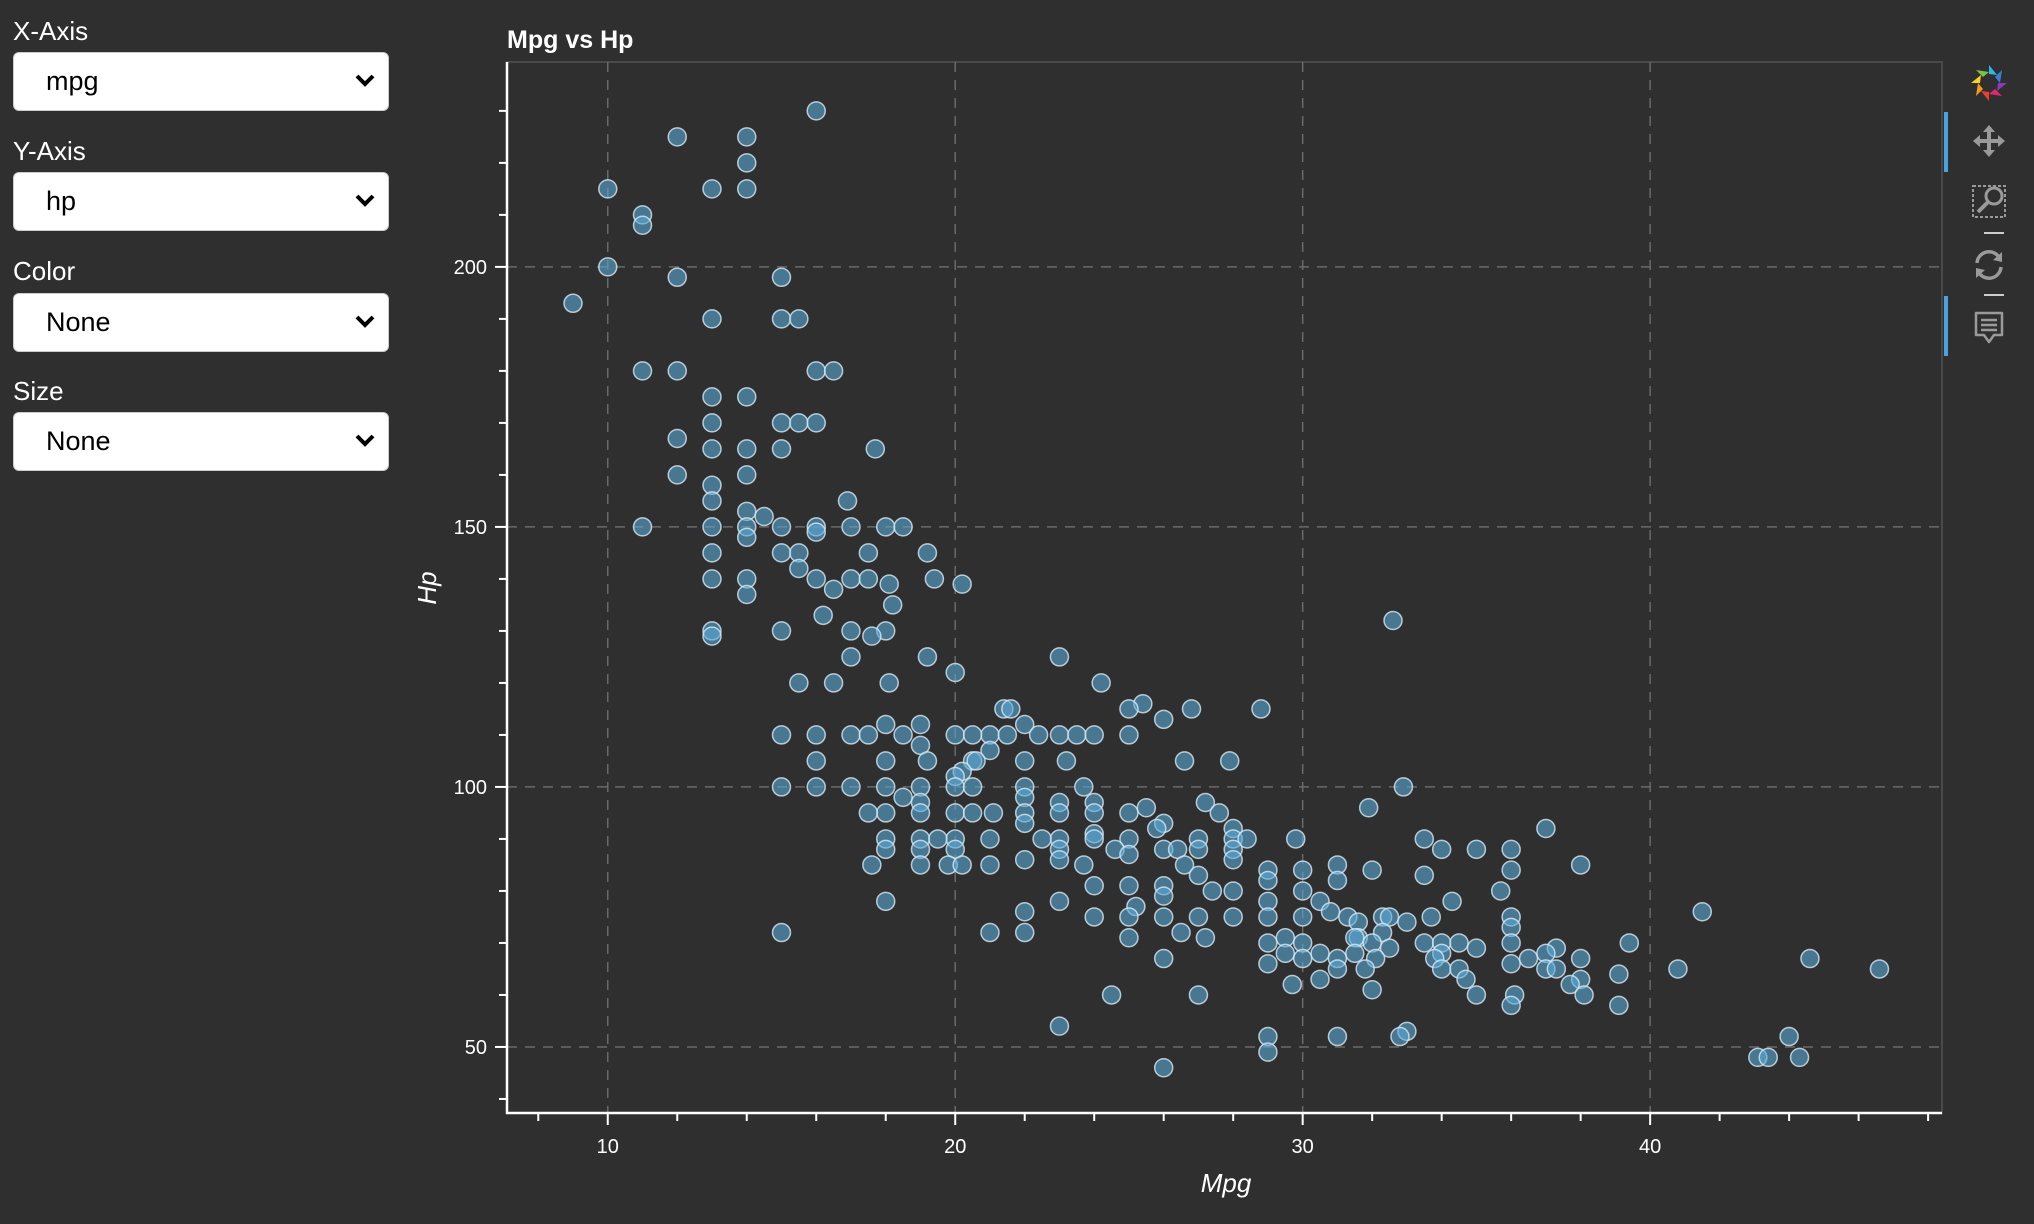 The image size is (2034, 1224). What do you see at coordinates (1303, 1147) in the screenshot?
I see `x-tick-label: 30` at bounding box center [1303, 1147].